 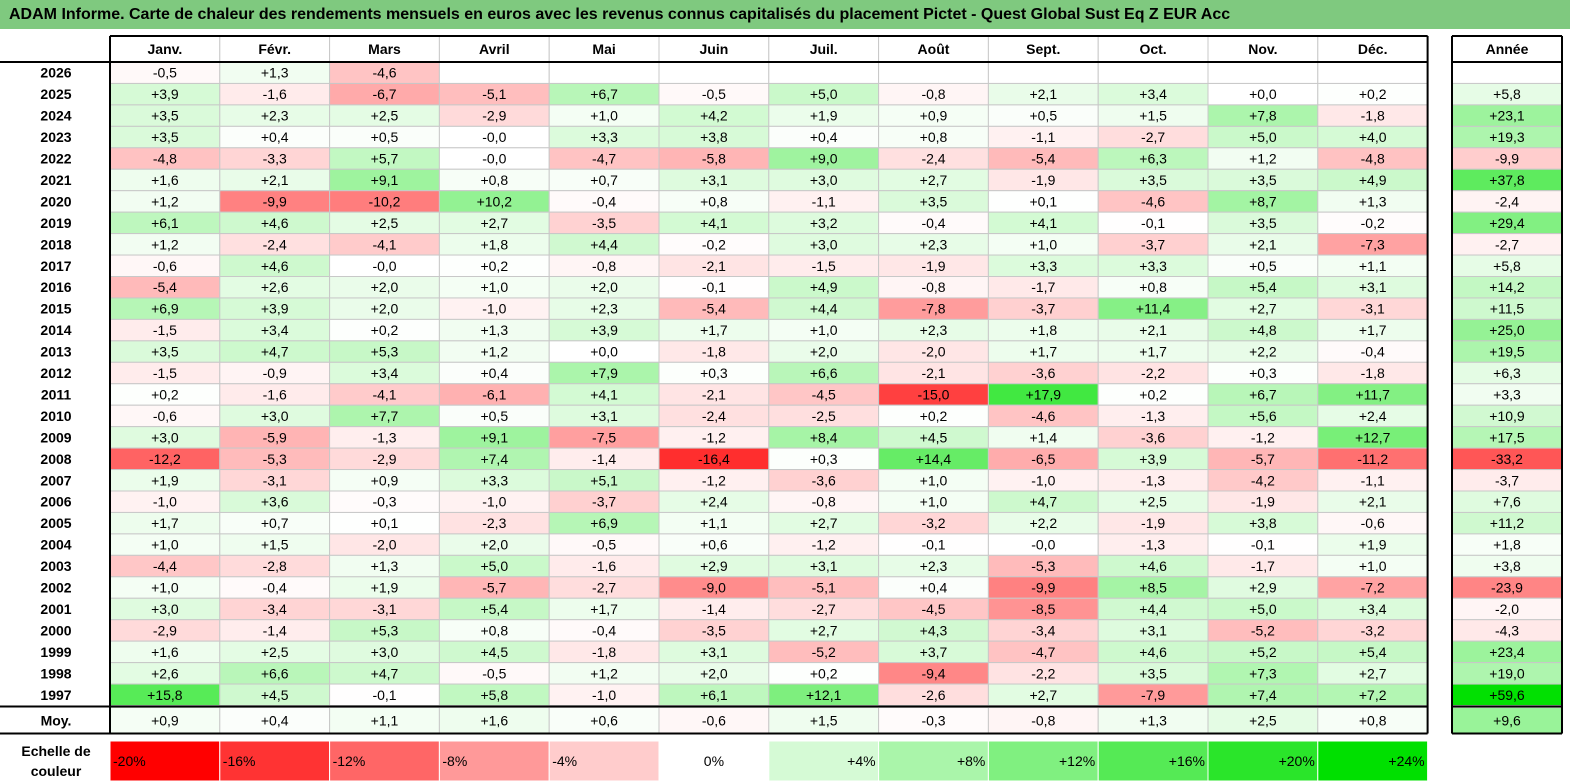 I want to click on heatmap-cell-value: +7,7, so click(x=385, y=416).